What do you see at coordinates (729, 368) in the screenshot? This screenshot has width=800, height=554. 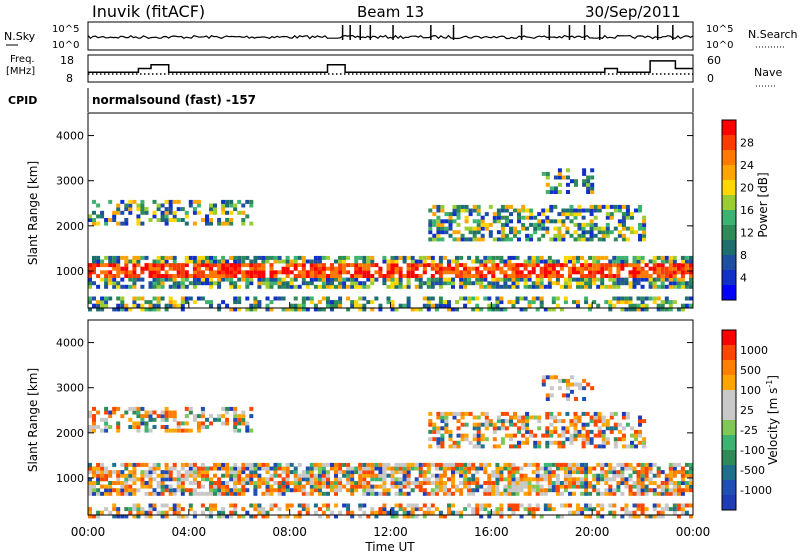 I see `colorbar-swatch` at bounding box center [729, 368].